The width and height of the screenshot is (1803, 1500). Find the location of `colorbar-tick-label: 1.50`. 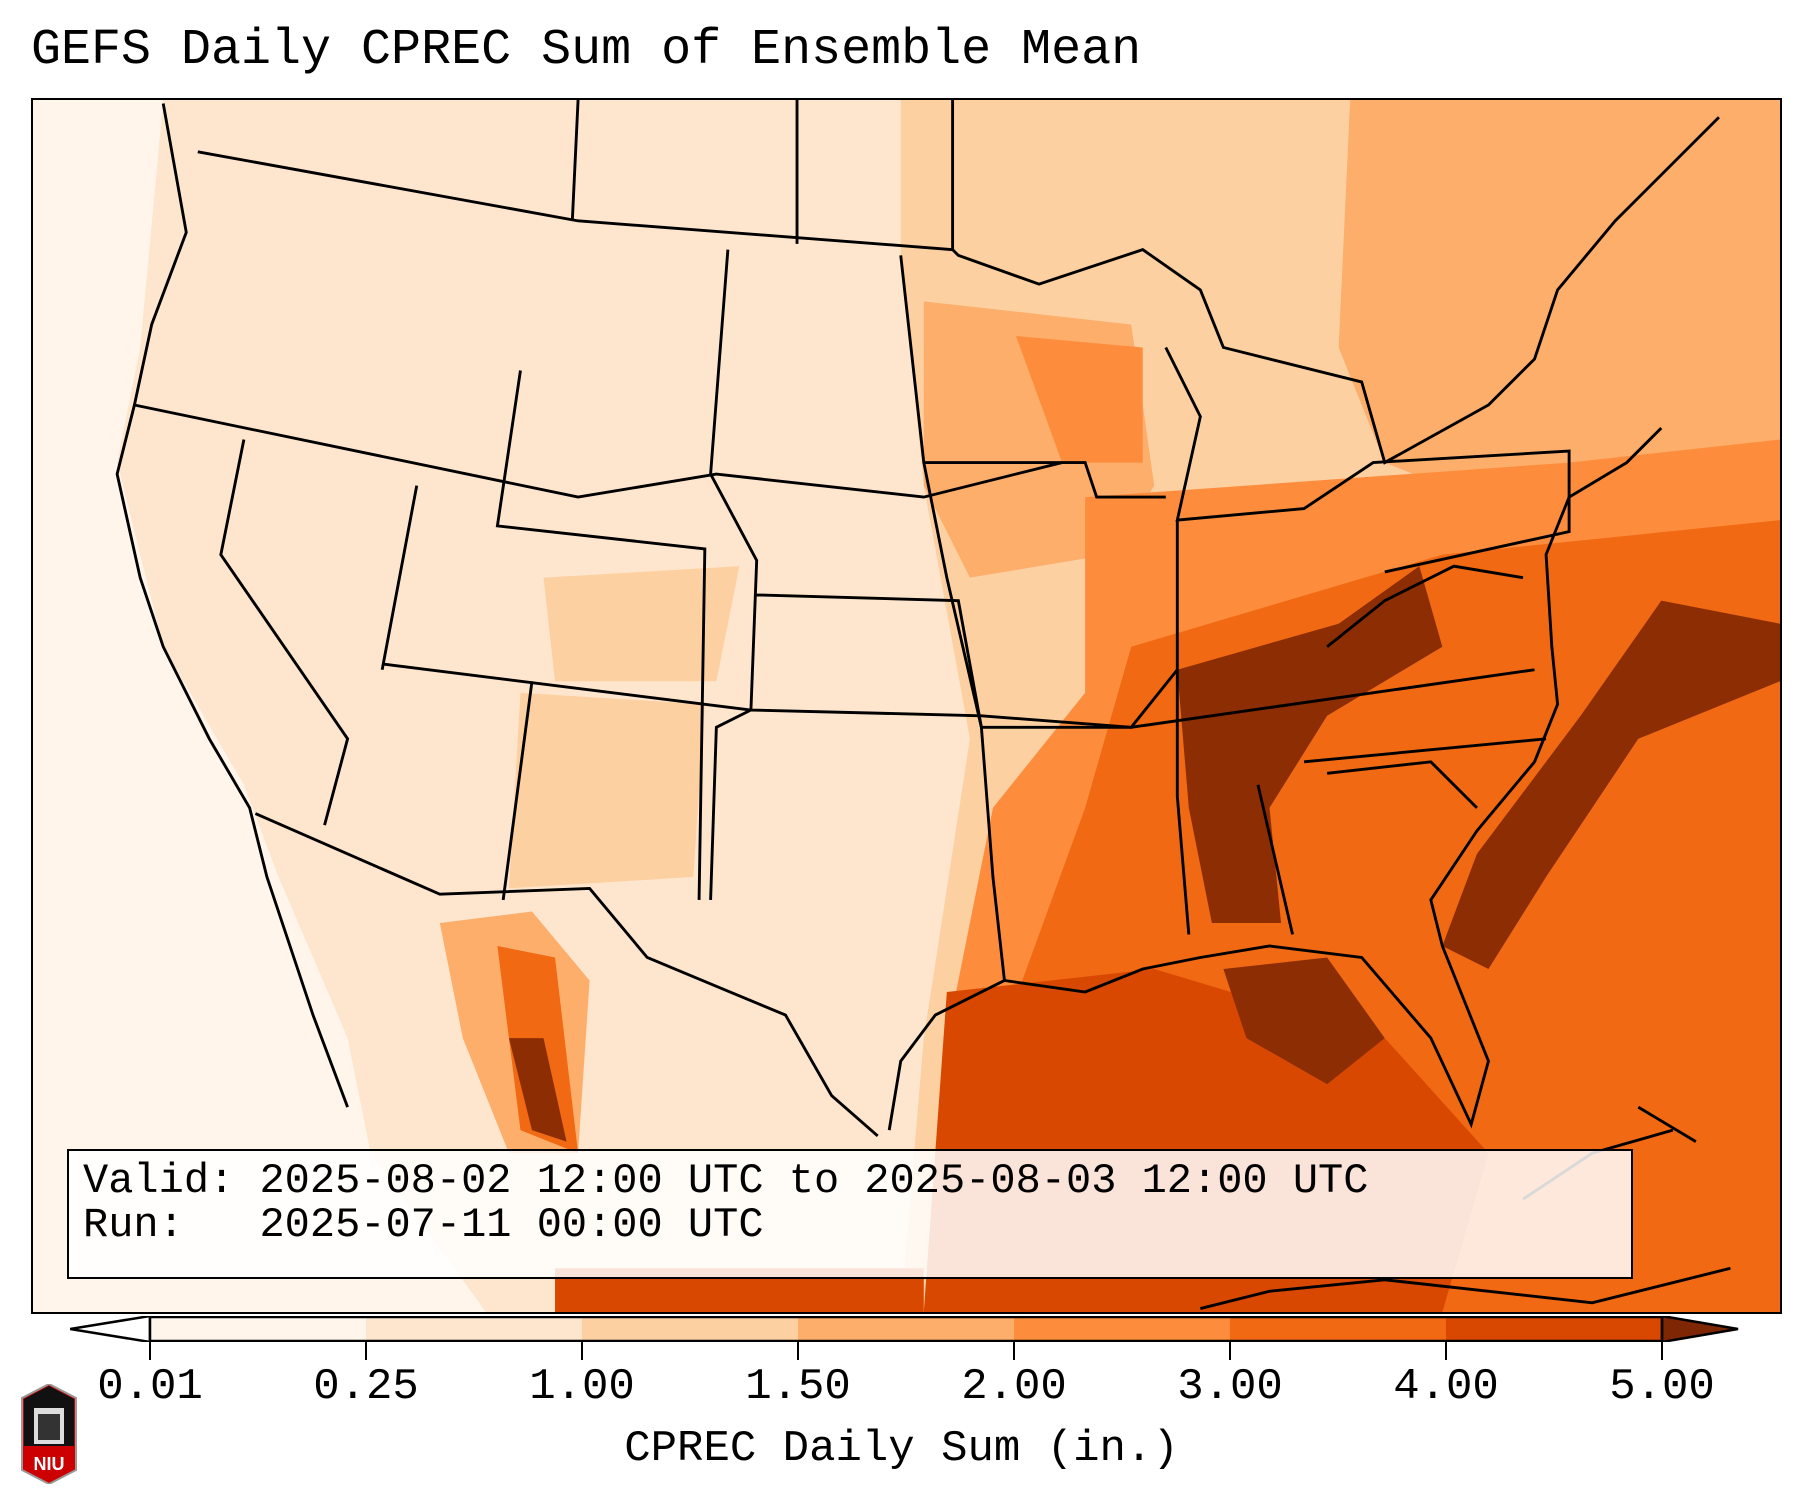

colorbar-tick-label: 1.50 is located at coordinates (798, 1387).